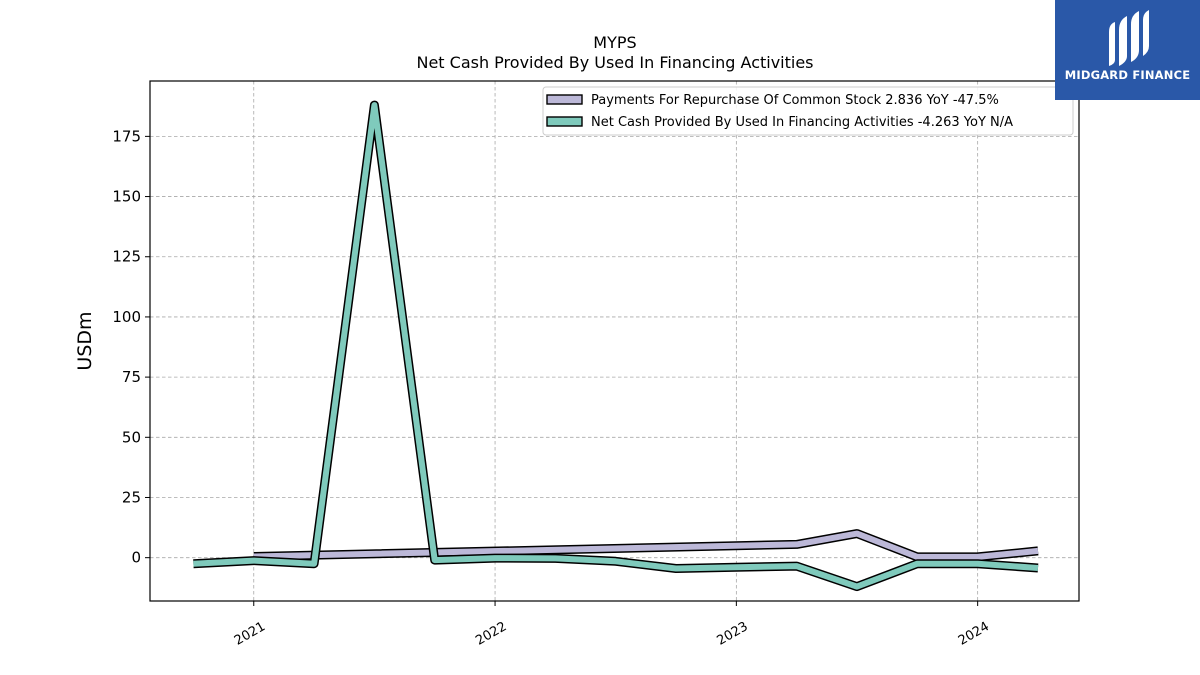 Image resolution: width=1200 pixels, height=675 pixels. I want to click on y-tick-label: 175, so click(126, 136).